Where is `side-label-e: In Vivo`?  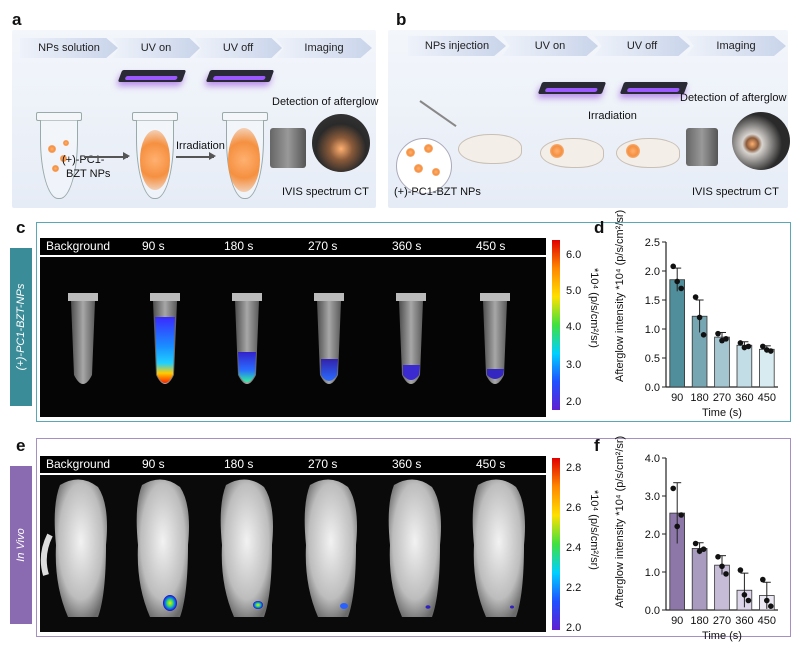
side-label-e: In Vivo is located at coordinates (21, 545).